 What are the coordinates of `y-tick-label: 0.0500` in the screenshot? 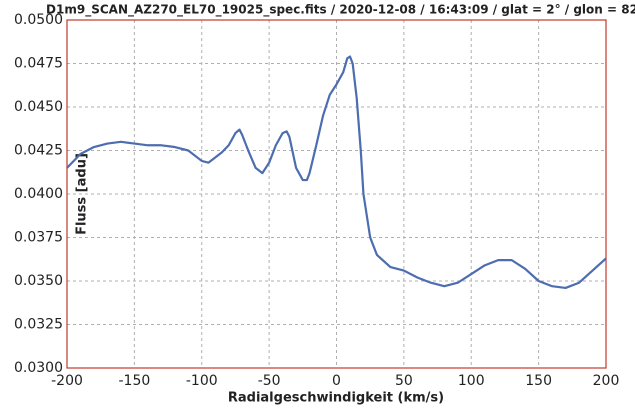 It's located at (38, 20).